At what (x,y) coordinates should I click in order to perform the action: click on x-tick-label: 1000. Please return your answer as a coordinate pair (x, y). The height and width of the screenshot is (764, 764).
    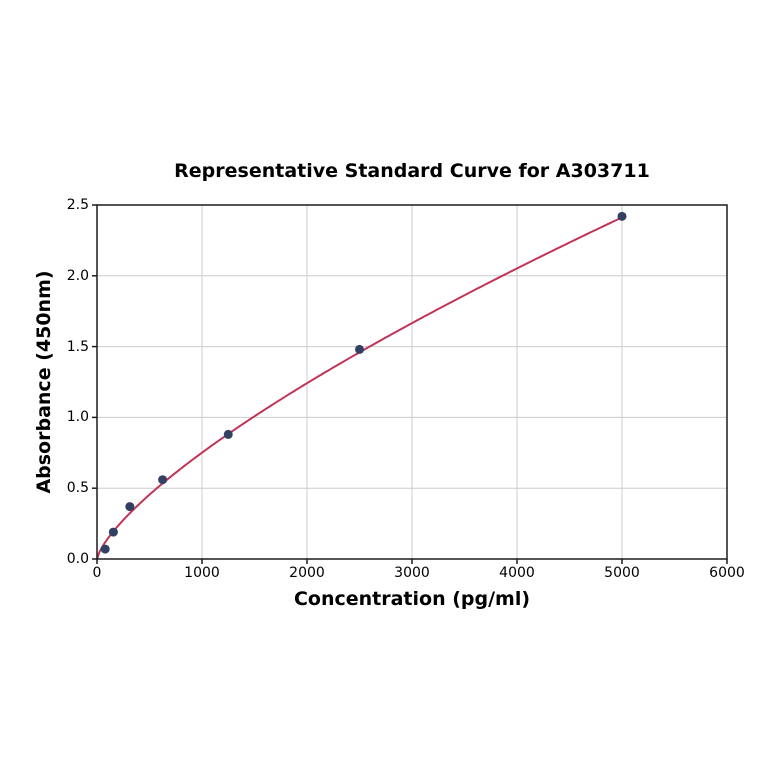
    Looking at the image, I should click on (202, 573).